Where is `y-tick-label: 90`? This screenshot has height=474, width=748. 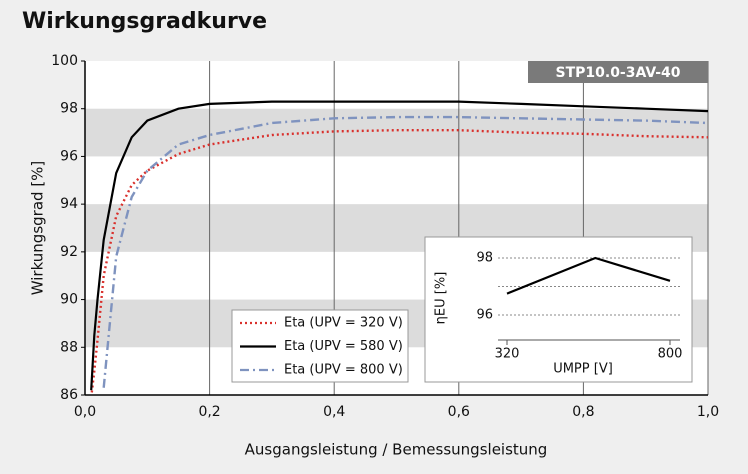 y-tick-label: 90 is located at coordinates (69, 300).